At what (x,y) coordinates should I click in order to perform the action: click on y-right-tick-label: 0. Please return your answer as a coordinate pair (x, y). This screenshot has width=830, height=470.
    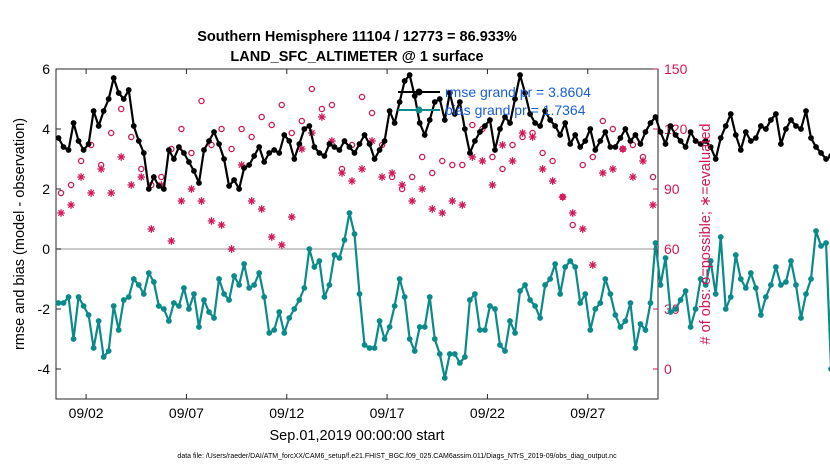
    Looking at the image, I should click on (668, 369).